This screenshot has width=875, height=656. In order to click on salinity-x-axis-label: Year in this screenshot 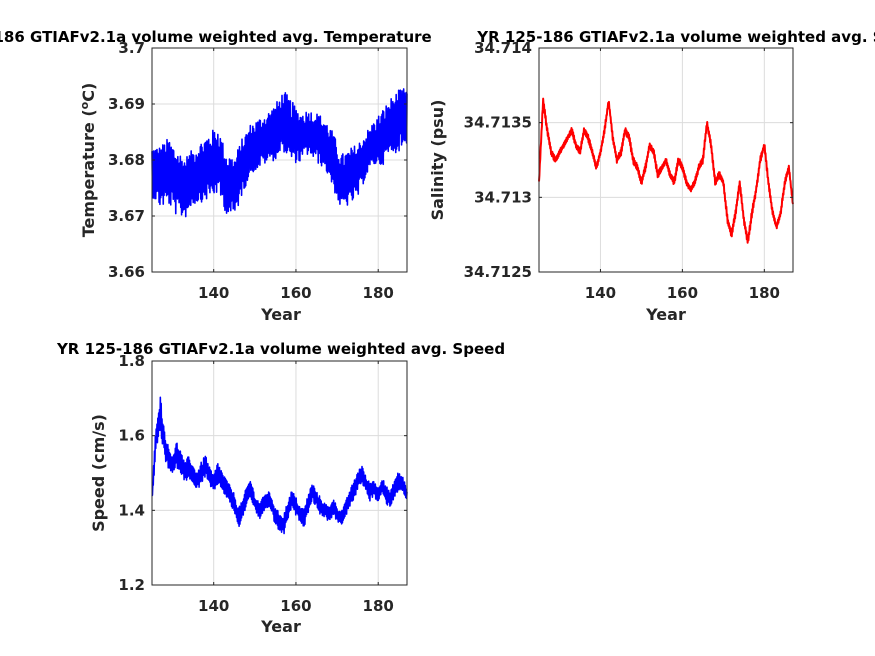, I will do `click(665, 314)`.